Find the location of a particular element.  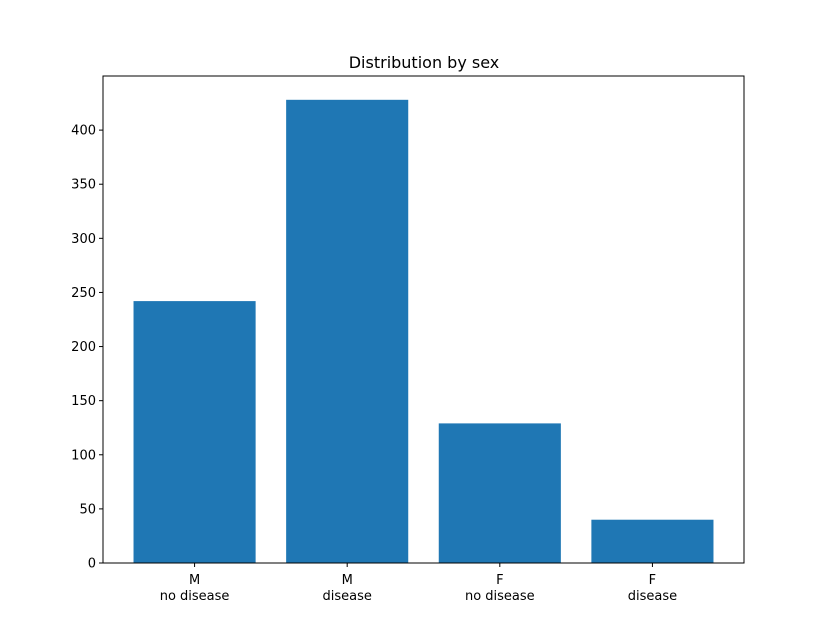

y-tick-label: 0 is located at coordinates (92, 564).